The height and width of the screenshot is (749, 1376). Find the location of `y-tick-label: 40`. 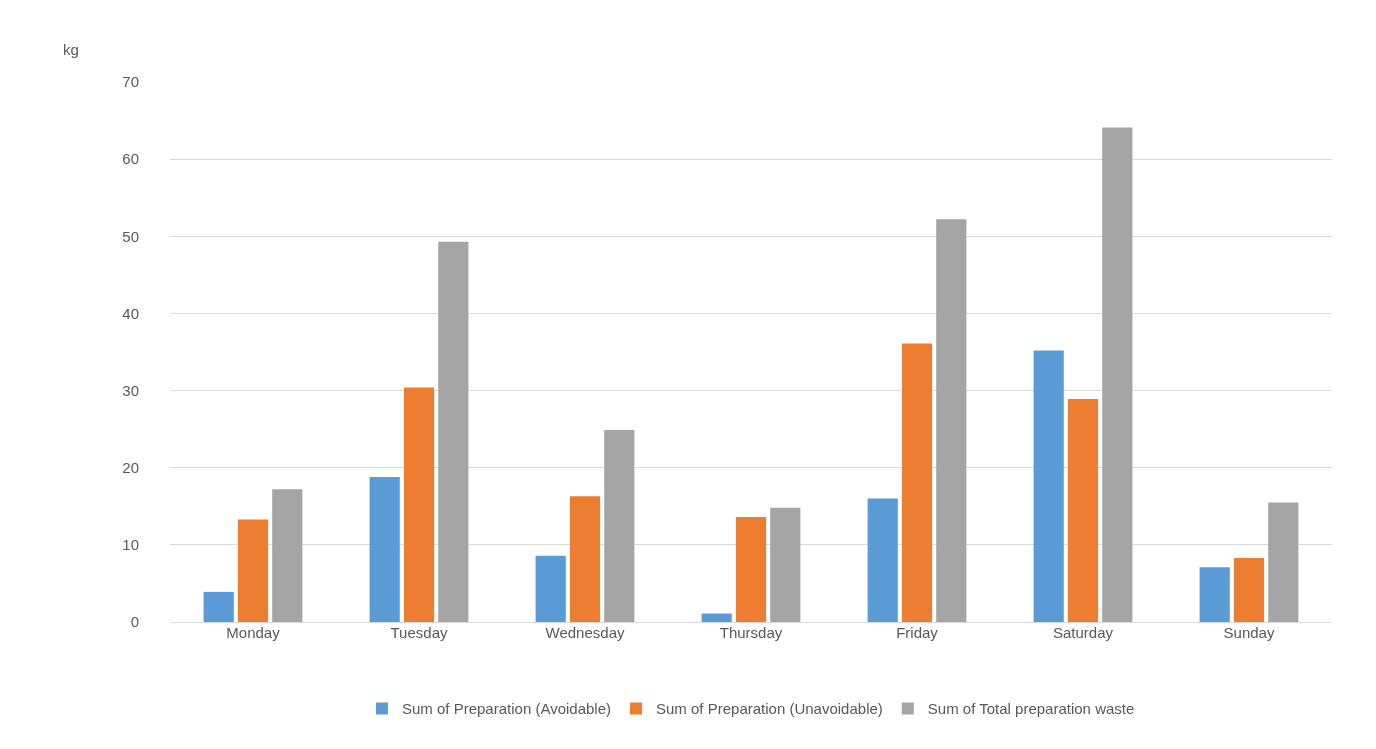

y-tick-label: 40 is located at coordinates (130, 313).